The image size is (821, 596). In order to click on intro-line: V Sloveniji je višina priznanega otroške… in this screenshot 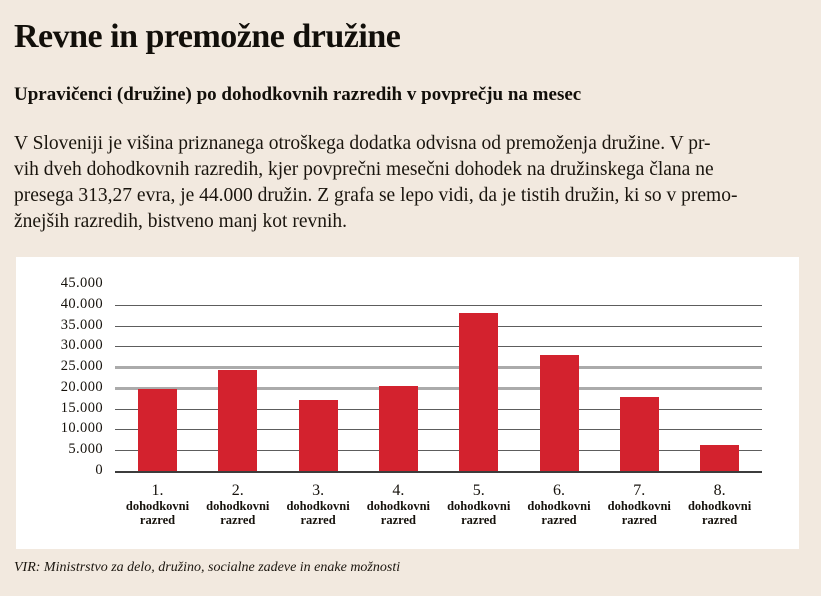, I will do `click(362, 143)`.